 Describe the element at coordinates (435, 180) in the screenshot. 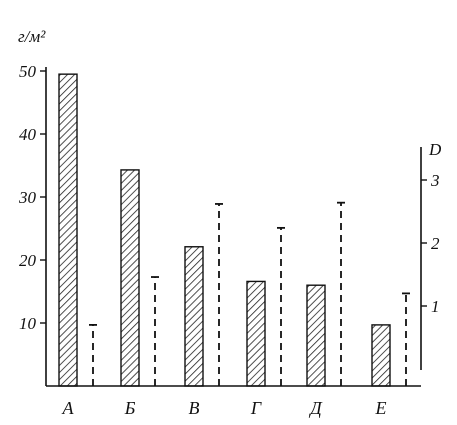

I see `right-tick-label: 3` at that location.